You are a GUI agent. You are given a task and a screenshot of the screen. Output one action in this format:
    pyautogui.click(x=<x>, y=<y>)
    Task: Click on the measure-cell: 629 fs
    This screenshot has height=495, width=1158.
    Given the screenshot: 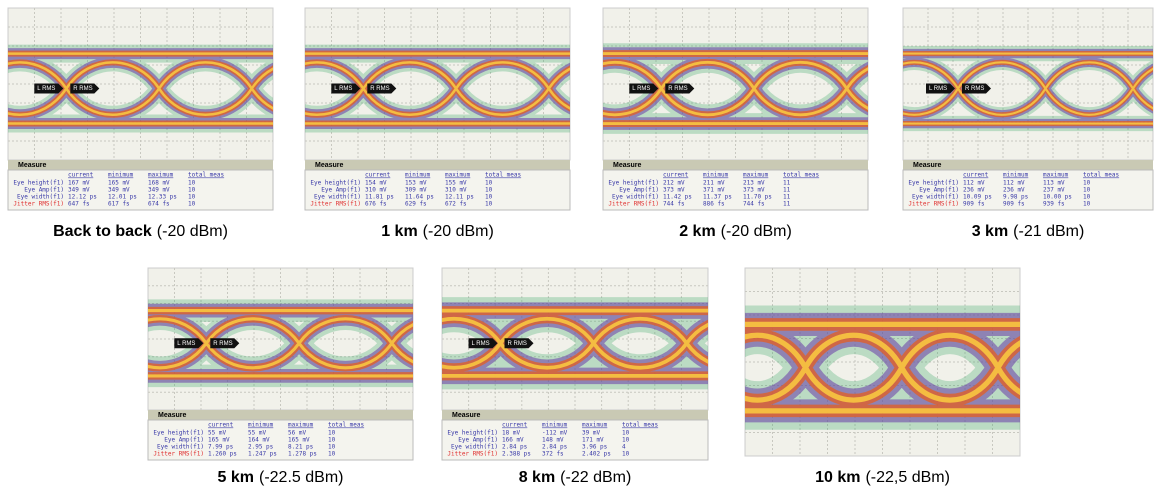 What is the action you would take?
    pyautogui.click(x=416, y=204)
    